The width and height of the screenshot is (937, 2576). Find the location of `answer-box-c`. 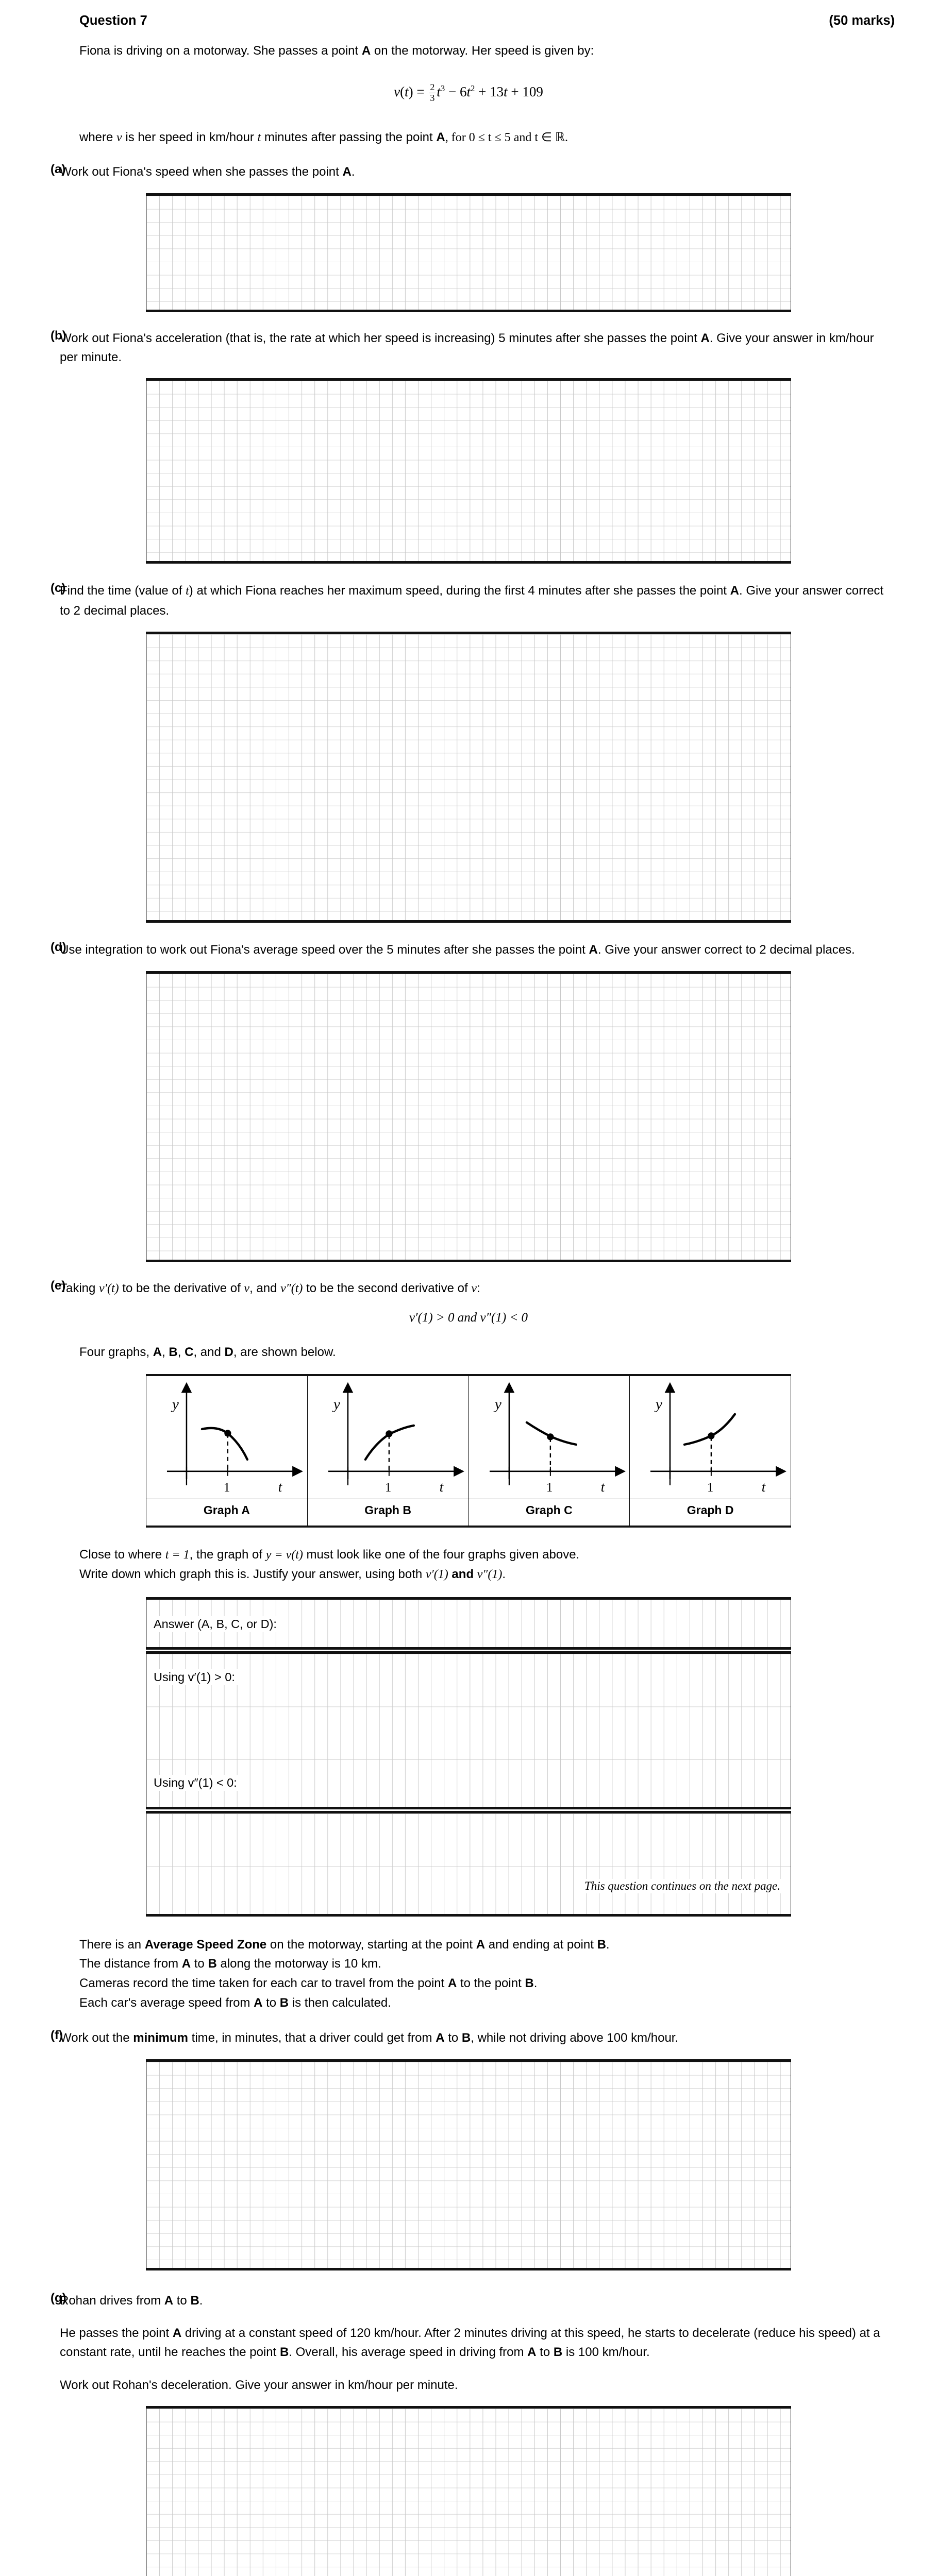

answer-box-c is located at coordinates (468, 777).